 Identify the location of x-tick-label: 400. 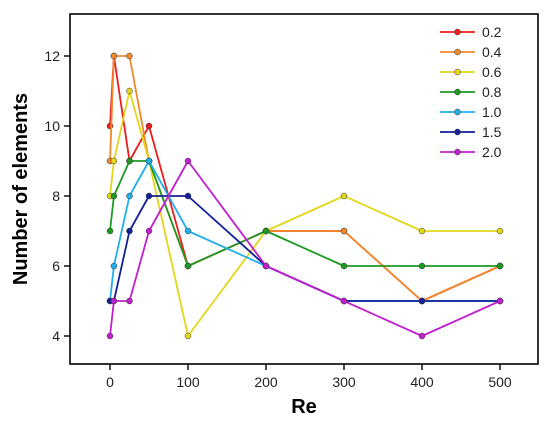
(422, 382).